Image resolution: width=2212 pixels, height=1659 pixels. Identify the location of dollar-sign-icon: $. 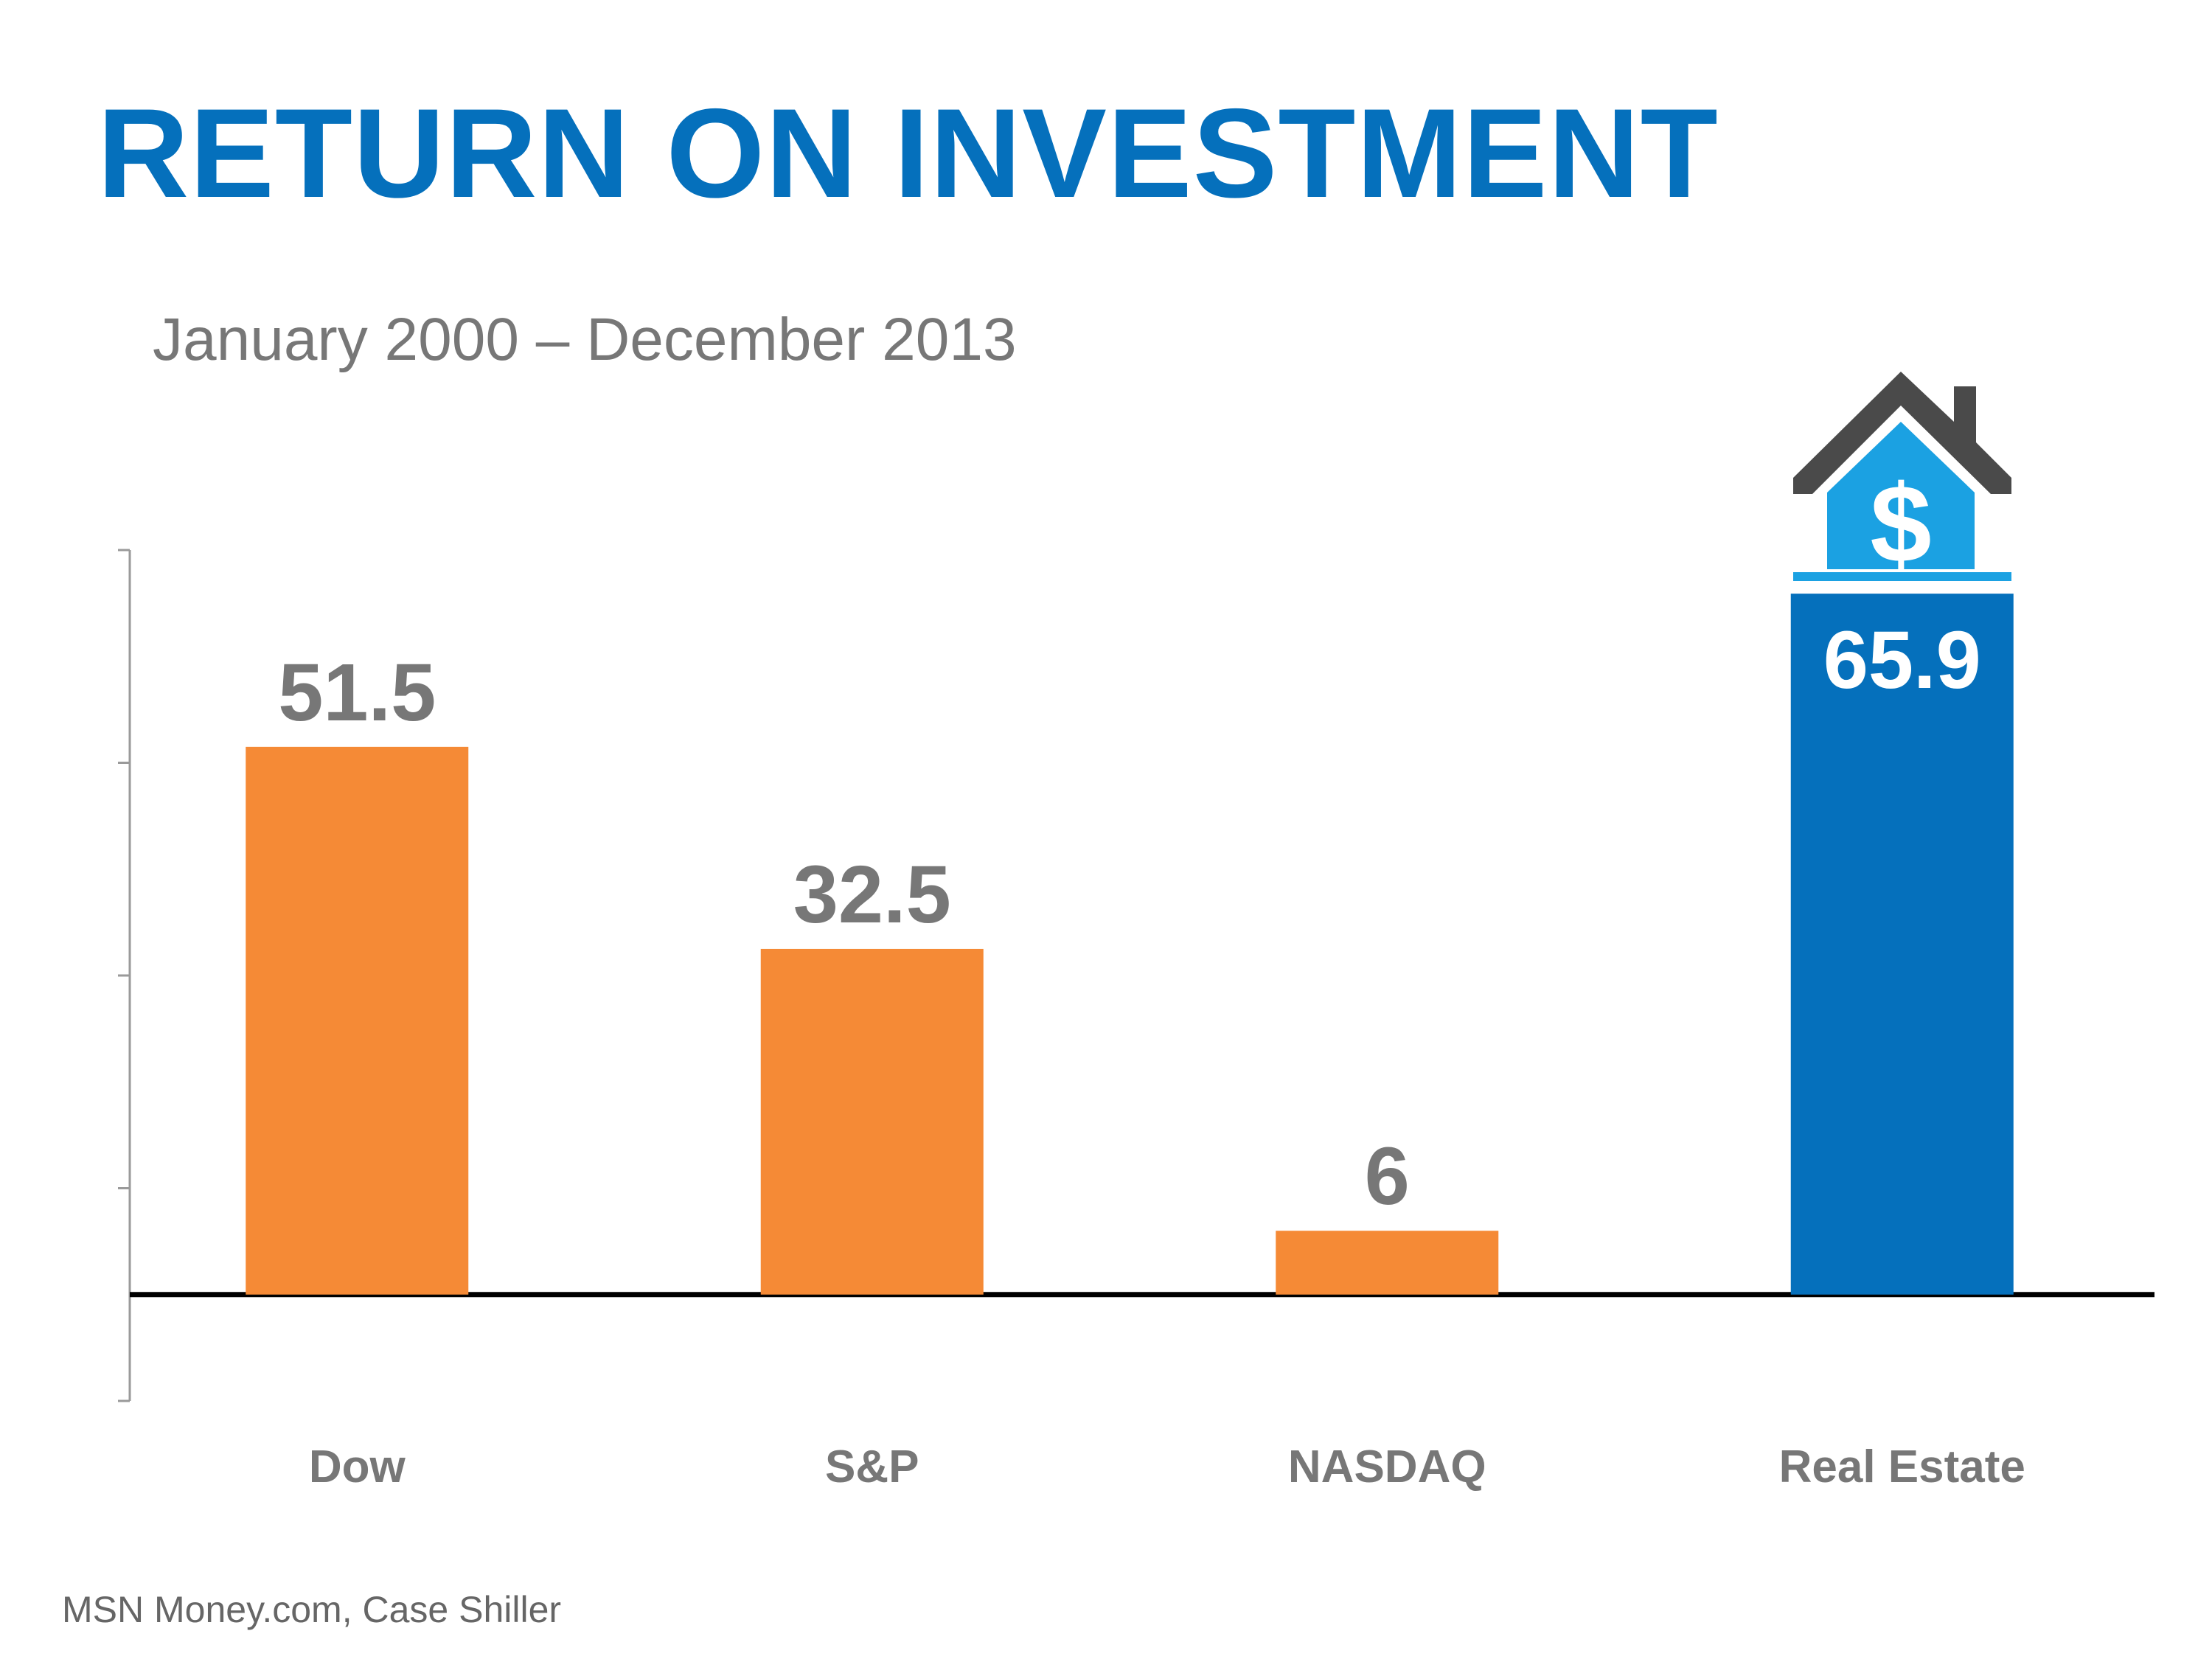
(1900, 523).